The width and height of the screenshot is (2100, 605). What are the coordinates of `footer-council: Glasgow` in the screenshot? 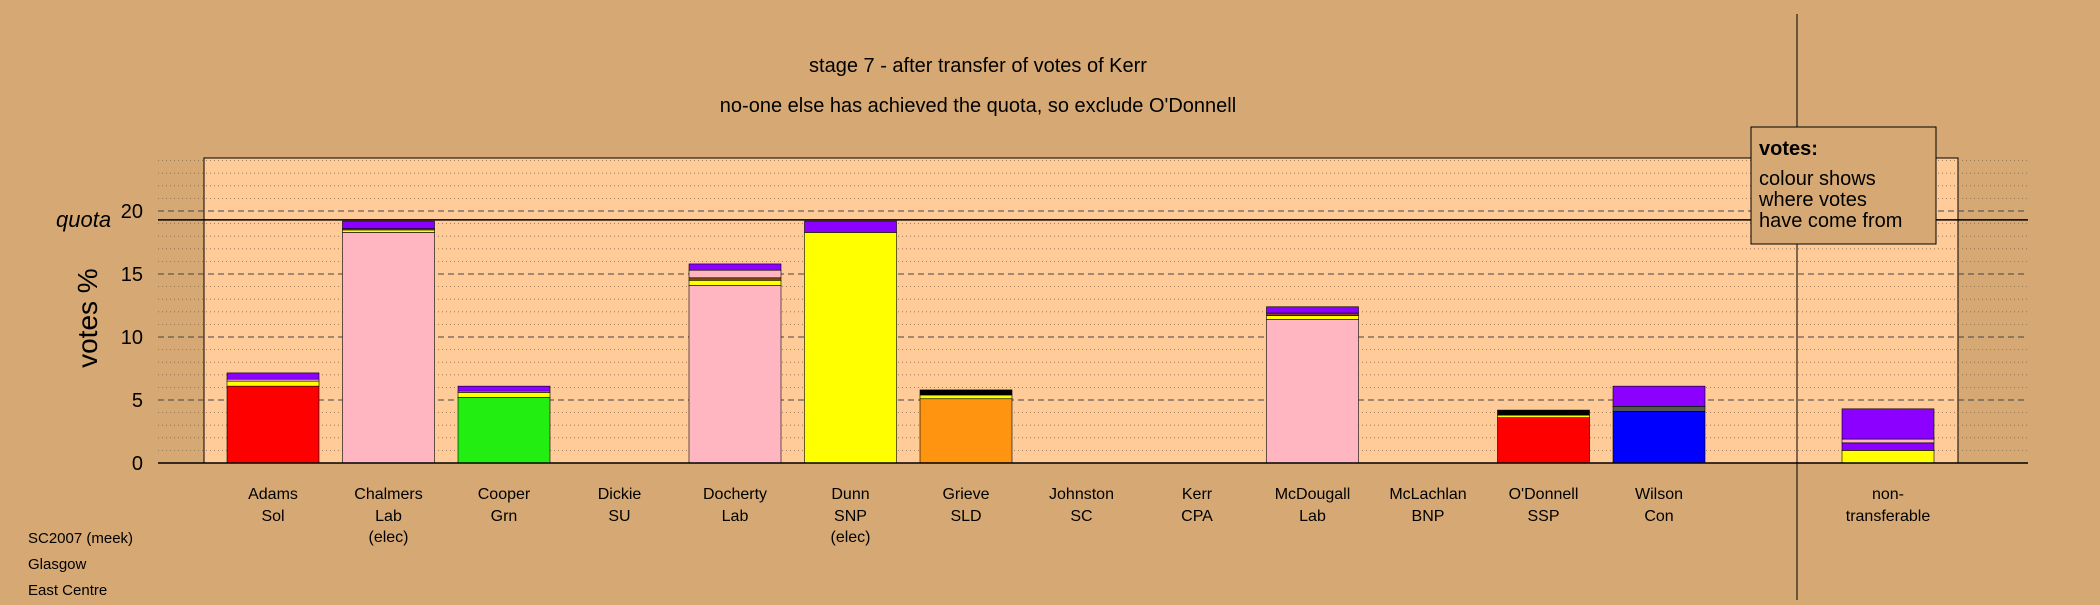 It's located at (57, 564).